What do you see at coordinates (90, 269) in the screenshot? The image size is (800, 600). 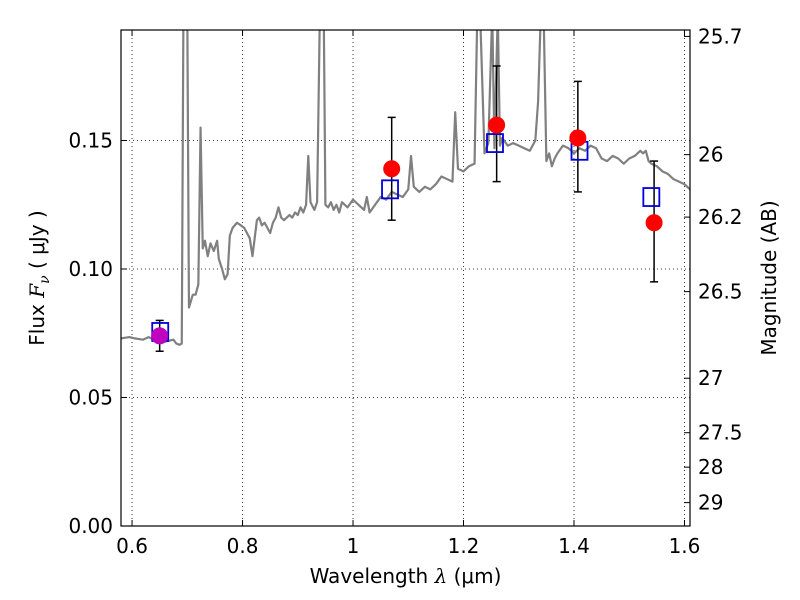 I see `y-tick-label: 0.10` at bounding box center [90, 269].